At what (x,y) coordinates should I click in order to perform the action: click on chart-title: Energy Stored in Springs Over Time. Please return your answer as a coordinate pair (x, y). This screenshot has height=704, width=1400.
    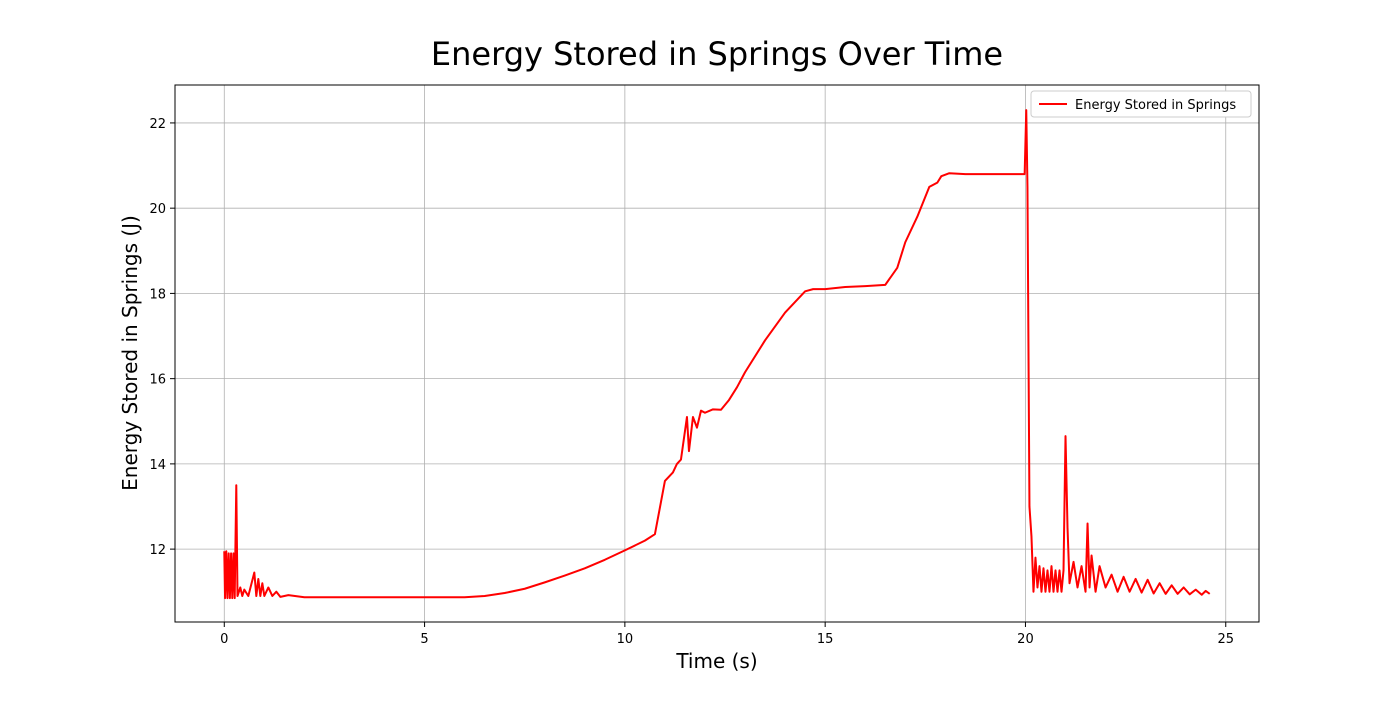
    Looking at the image, I should click on (717, 54).